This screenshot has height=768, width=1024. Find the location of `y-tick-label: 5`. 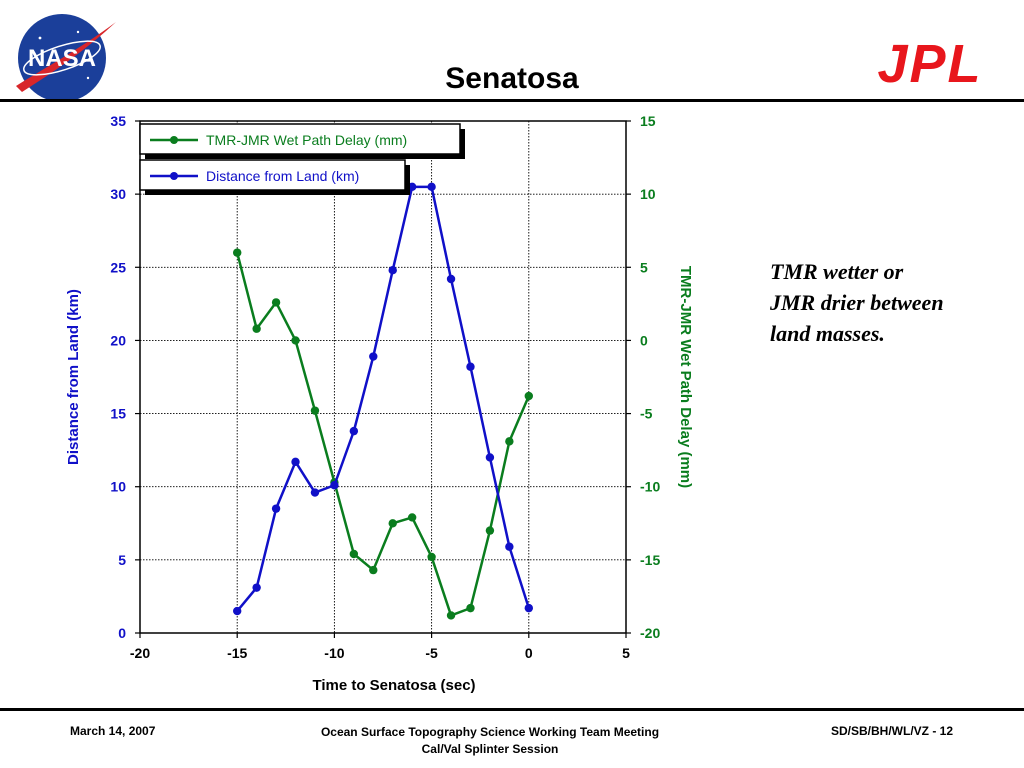

y-tick-label: 5 is located at coordinates (122, 560).